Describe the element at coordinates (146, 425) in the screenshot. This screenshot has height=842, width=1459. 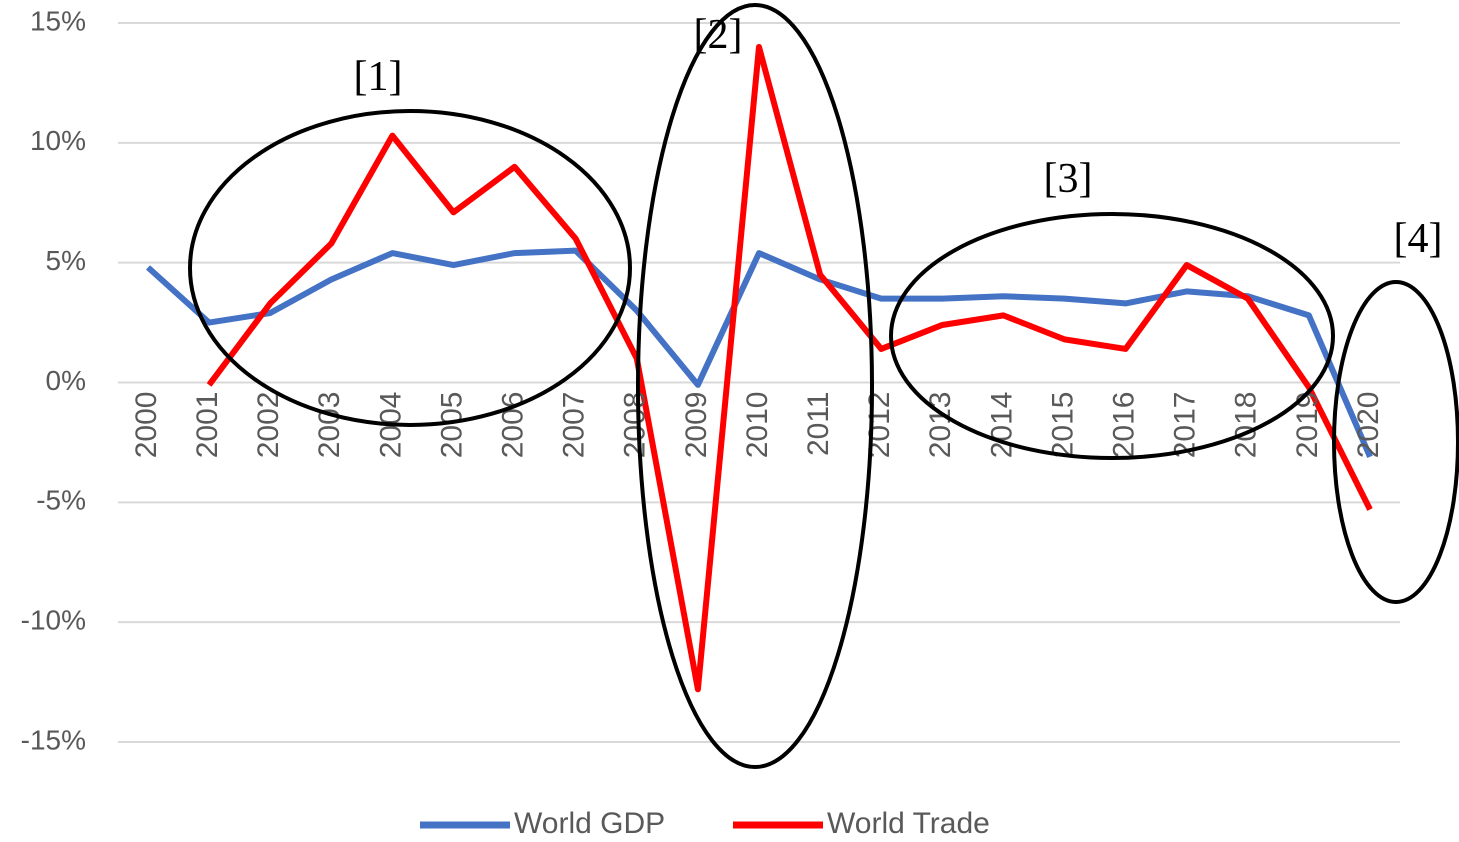
I see `x-tick-label: 2000` at that location.